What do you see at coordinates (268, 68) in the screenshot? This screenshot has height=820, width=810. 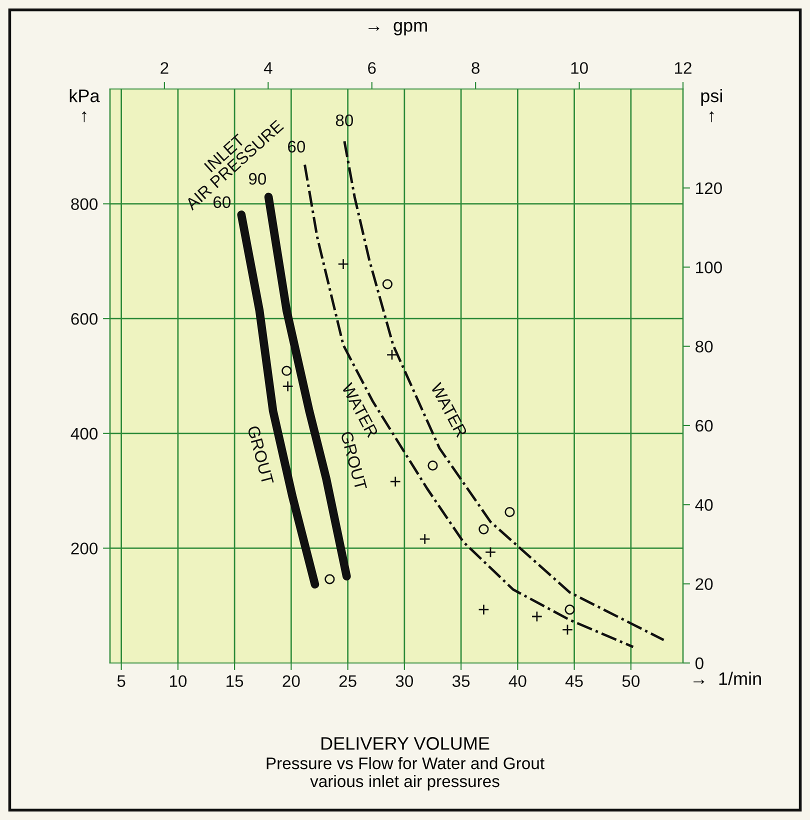 I see `x2-tick-label: 4` at bounding box center [268, 68].